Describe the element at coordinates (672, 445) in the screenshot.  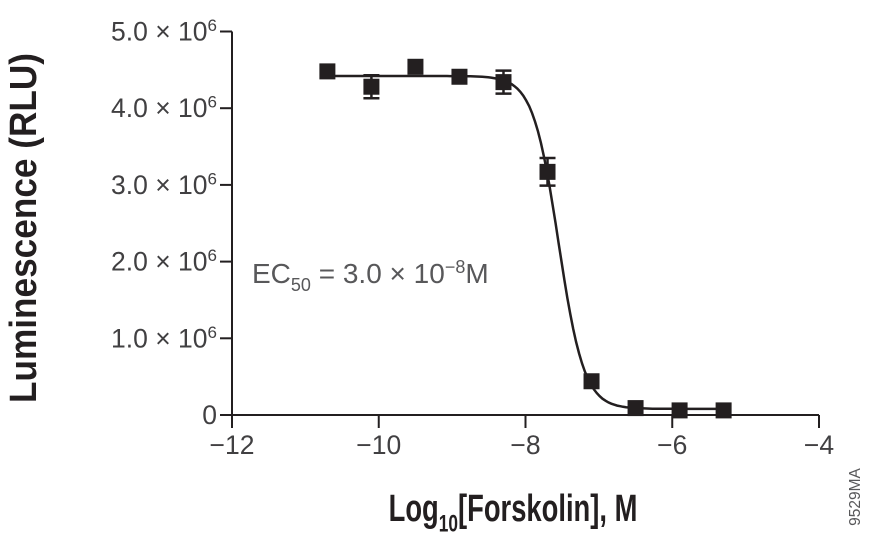
I see `x-tick-label: −6` at that location.